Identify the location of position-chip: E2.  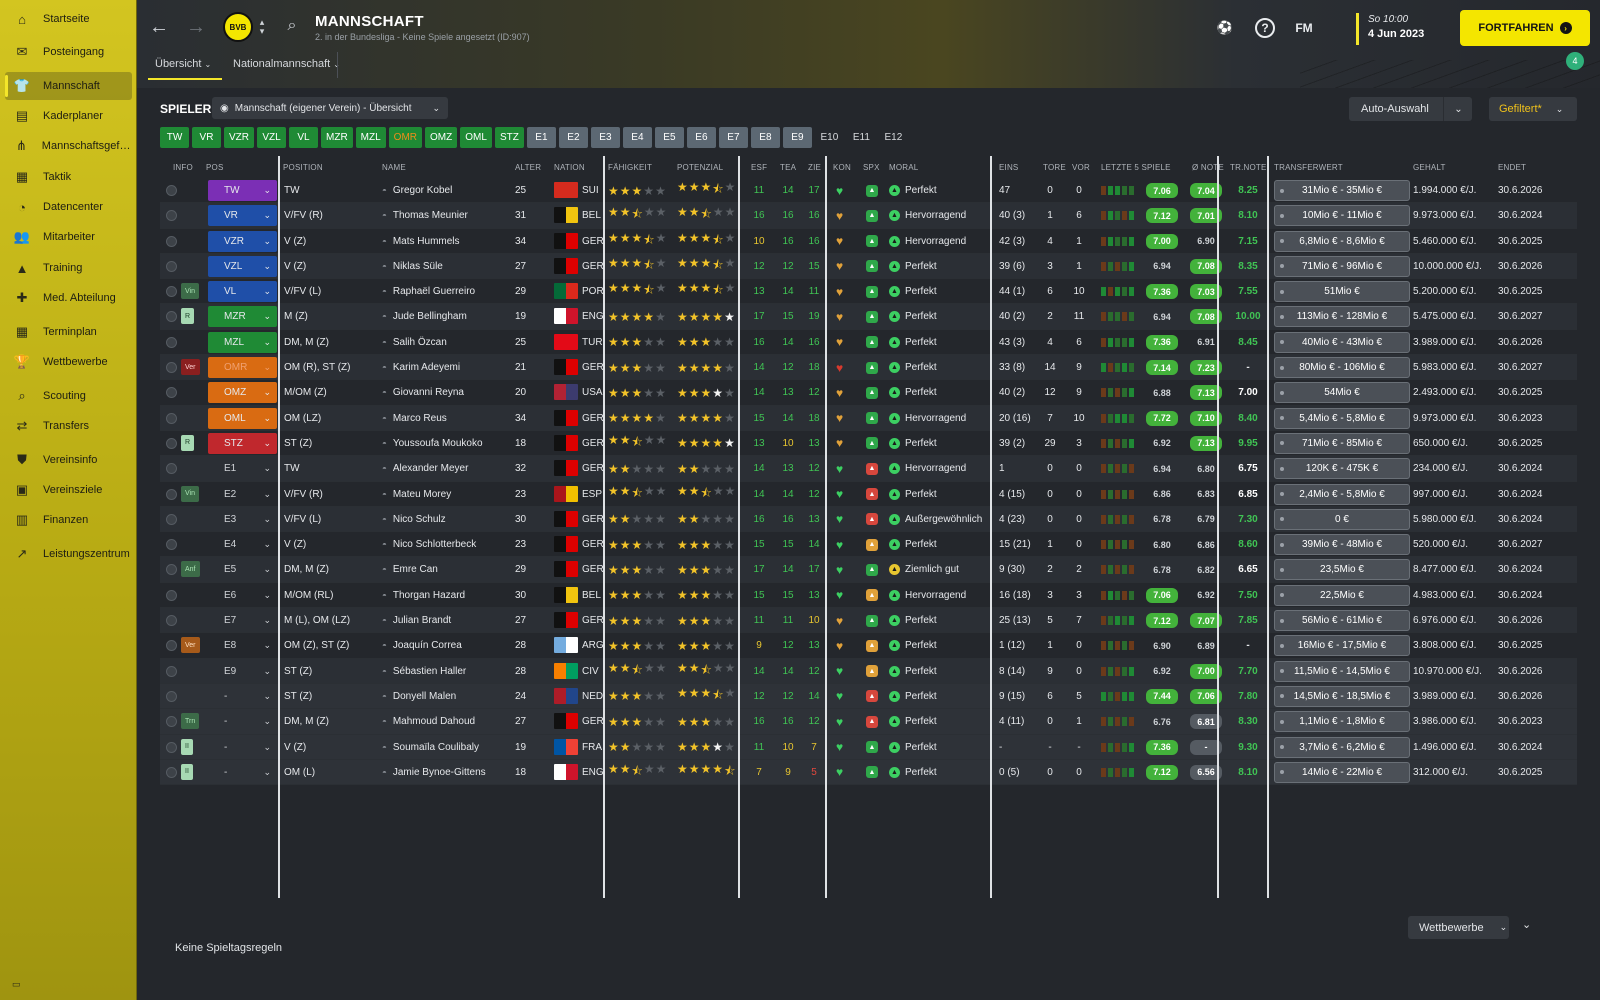
(573, 137).